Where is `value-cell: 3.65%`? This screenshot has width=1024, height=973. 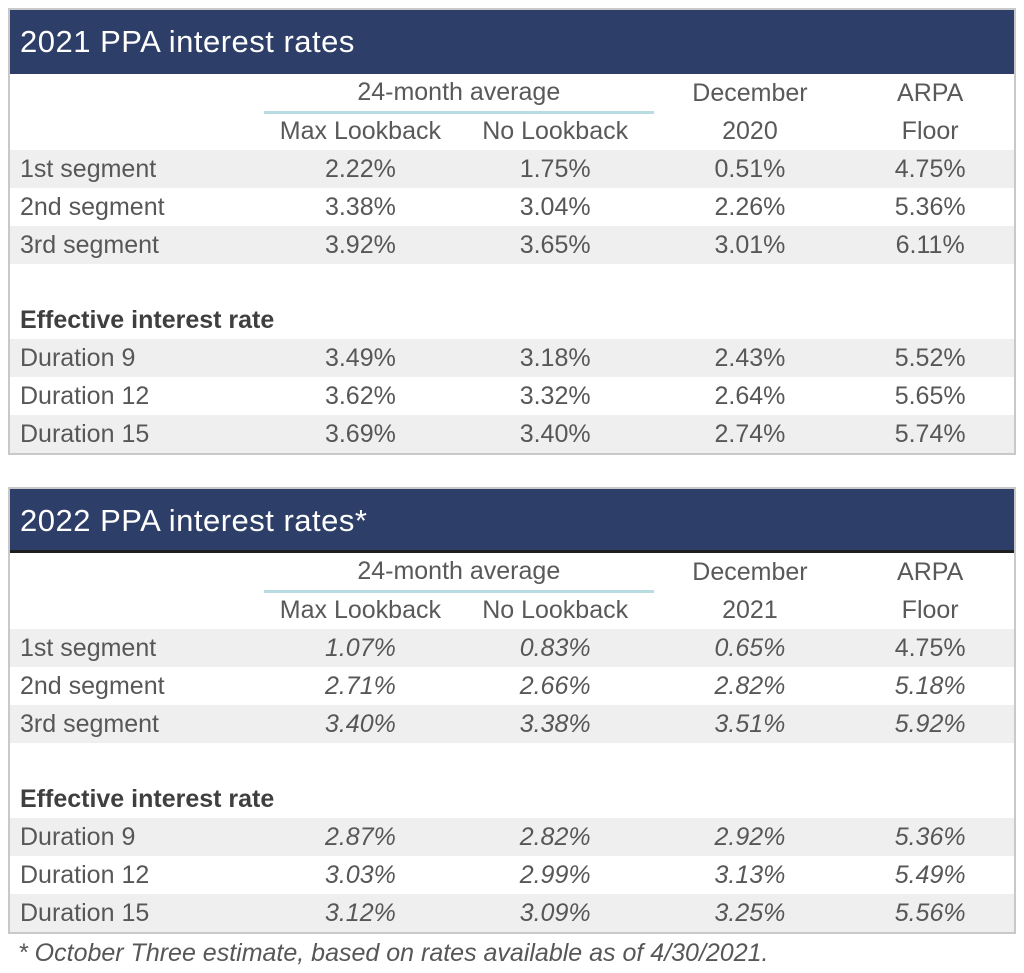
value-cell: 3.65% is located at coordinates (555, 245).